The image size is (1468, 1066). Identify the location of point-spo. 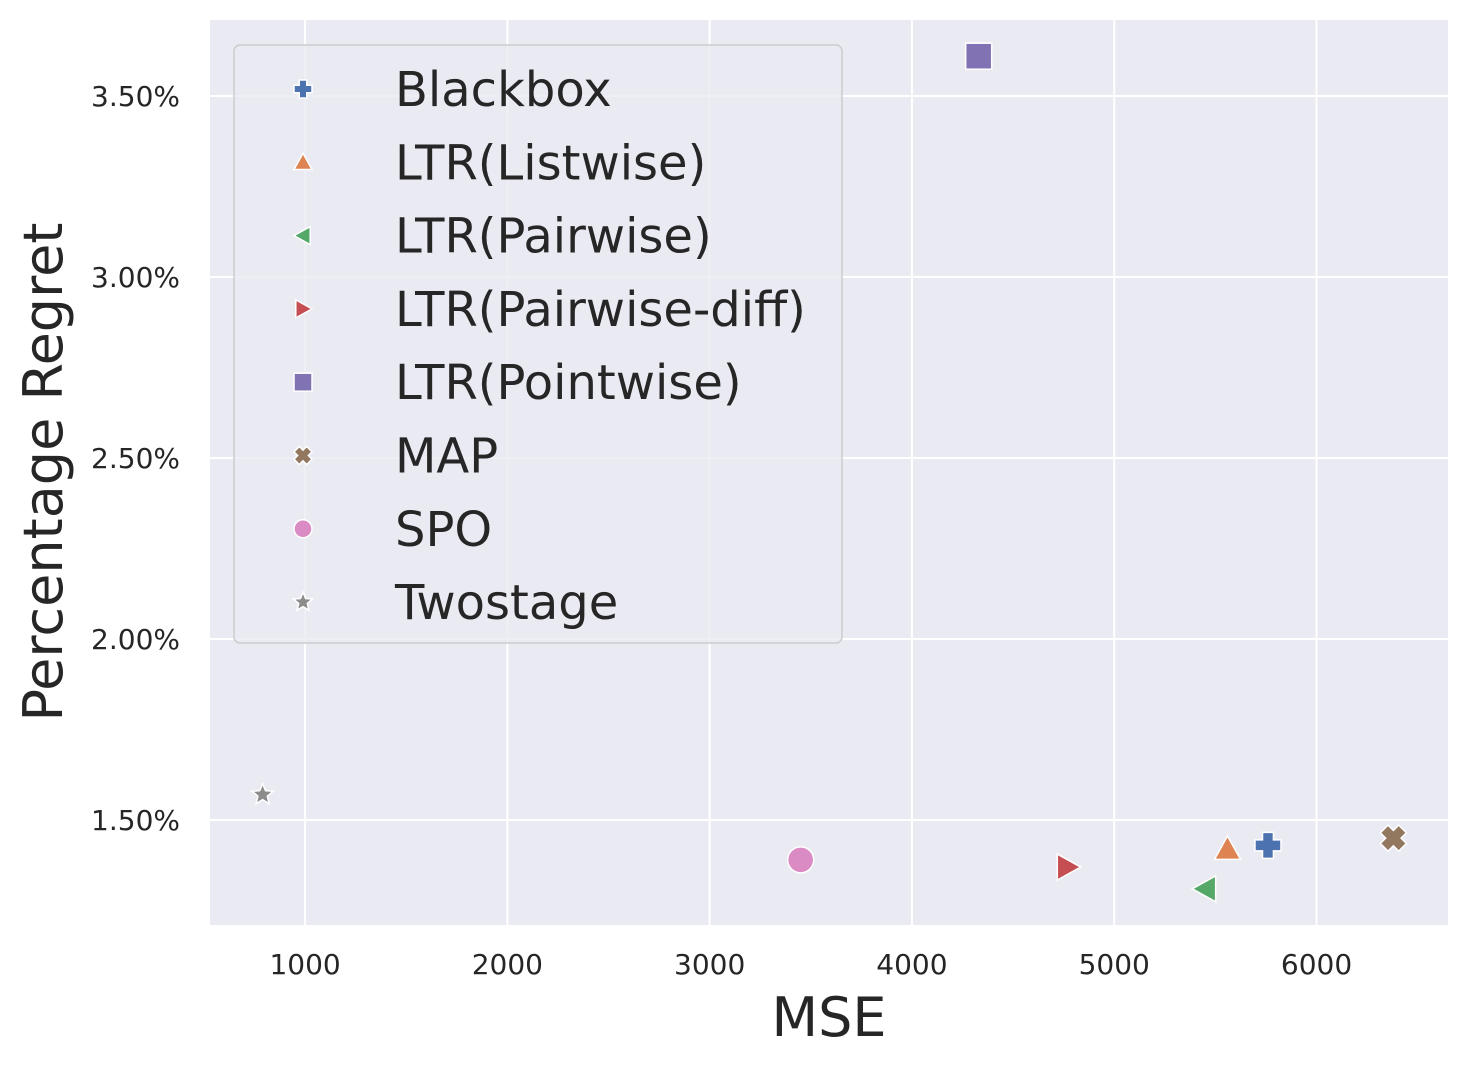
(800, 860).